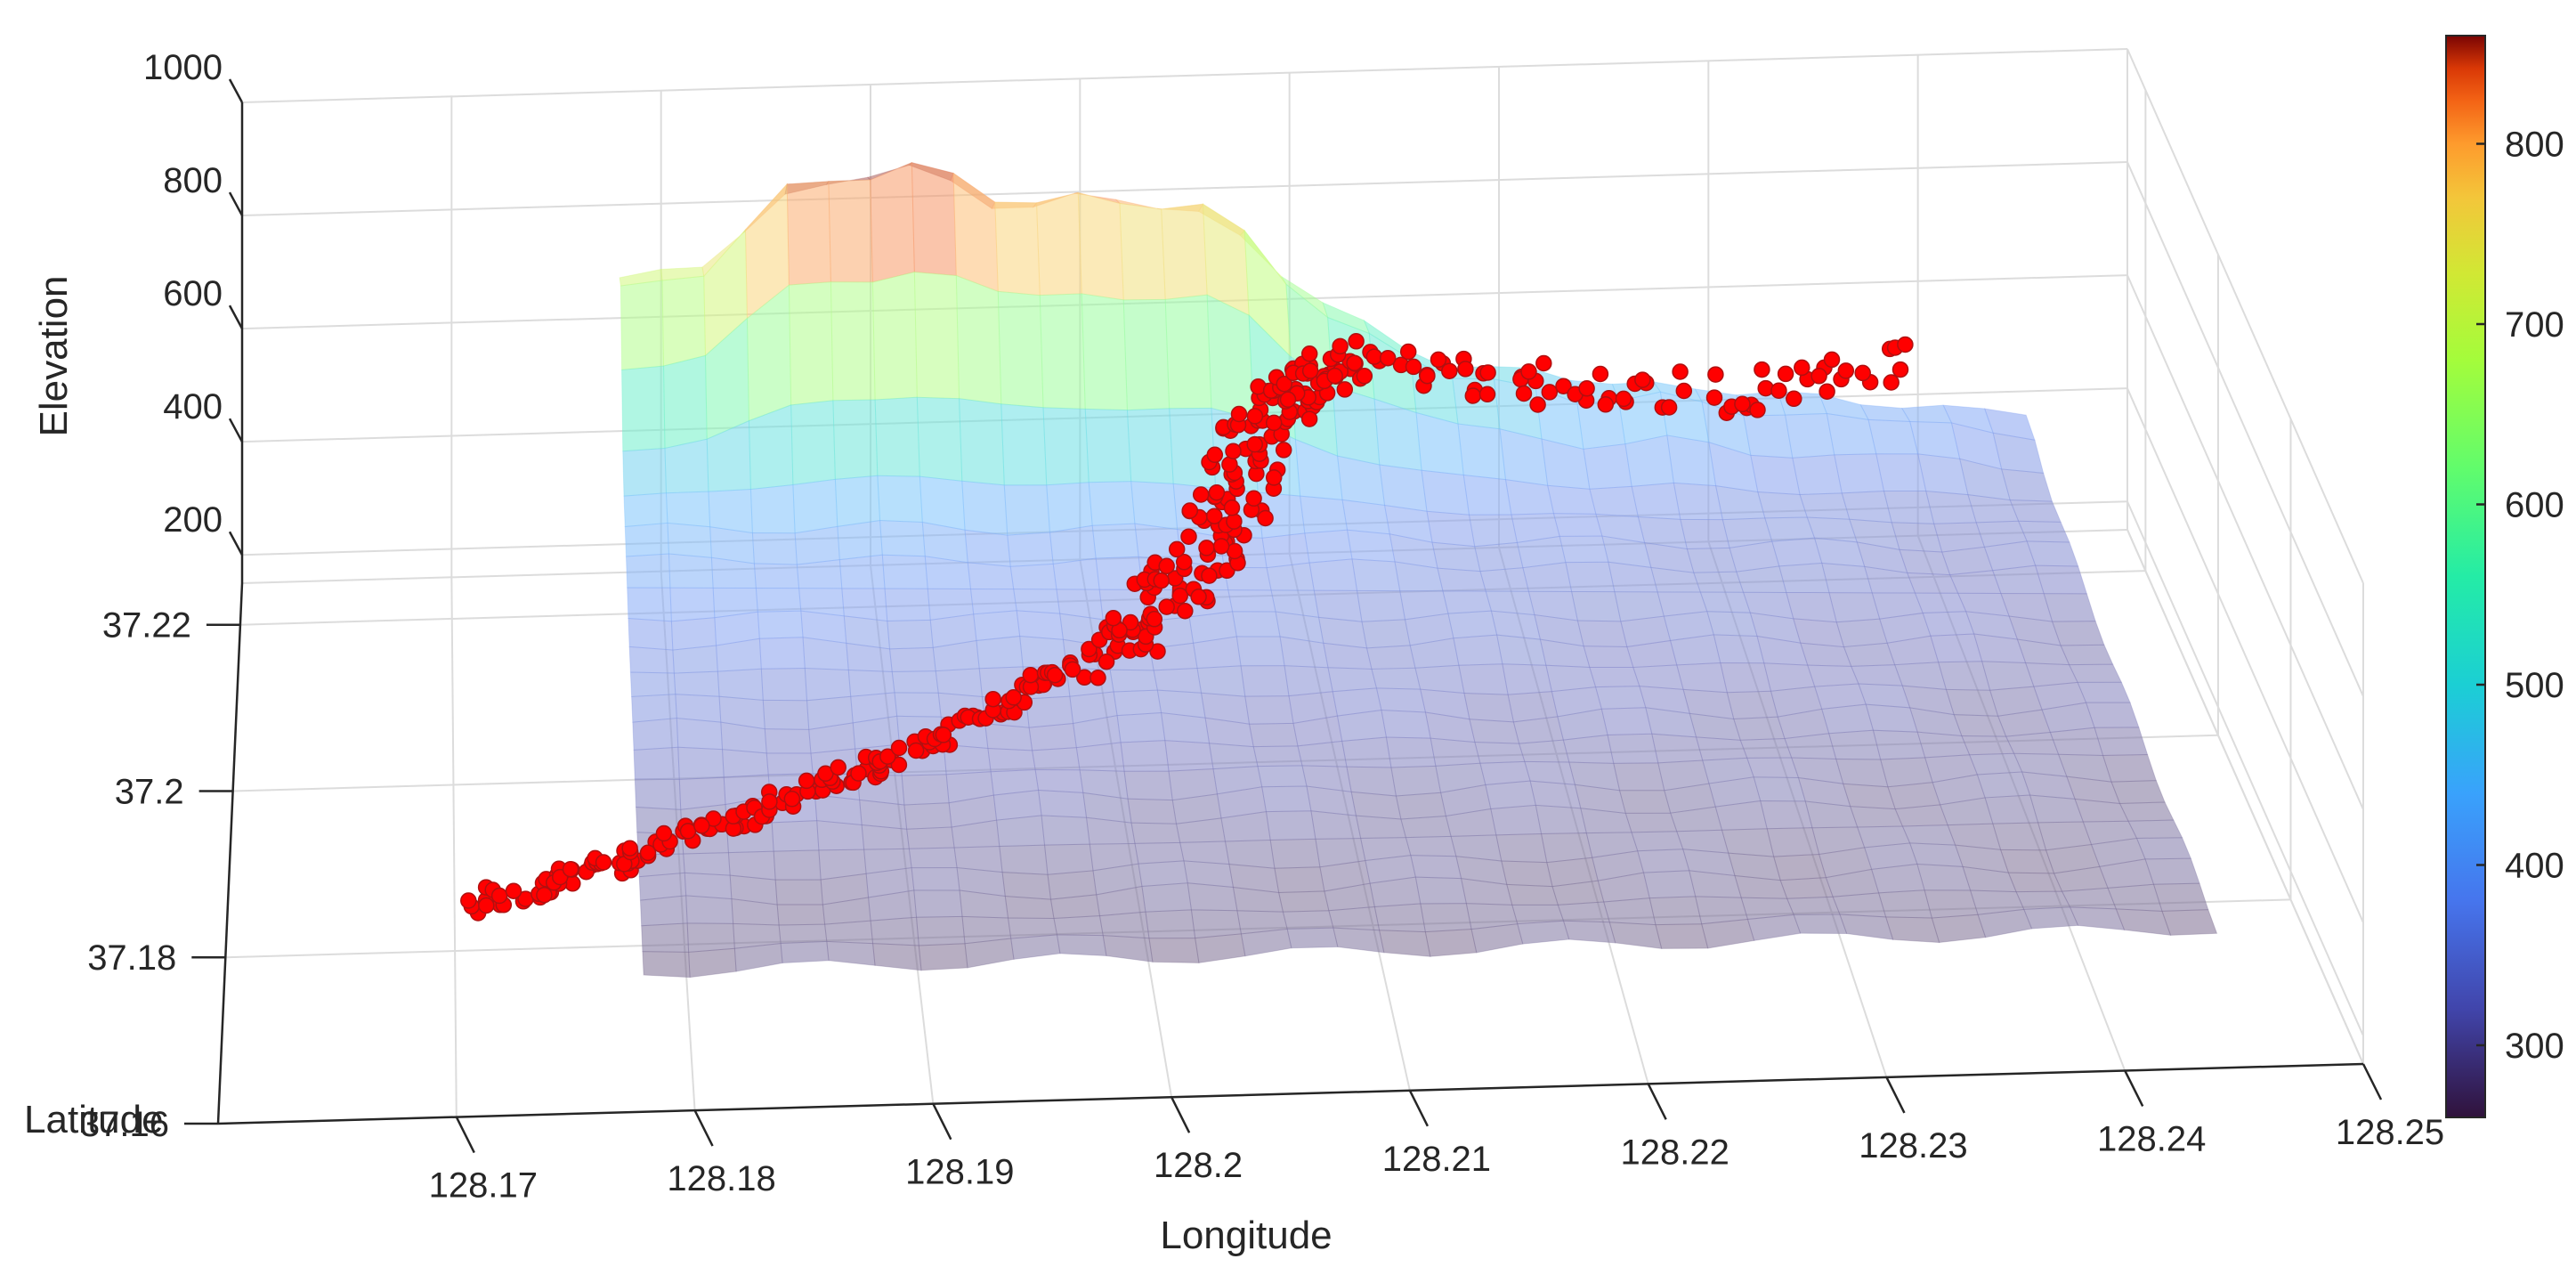 Image resolution: width=2576 pixels, height=1275 pixels. I want to click on z-axis-label: Elevation, so click(54, 355).